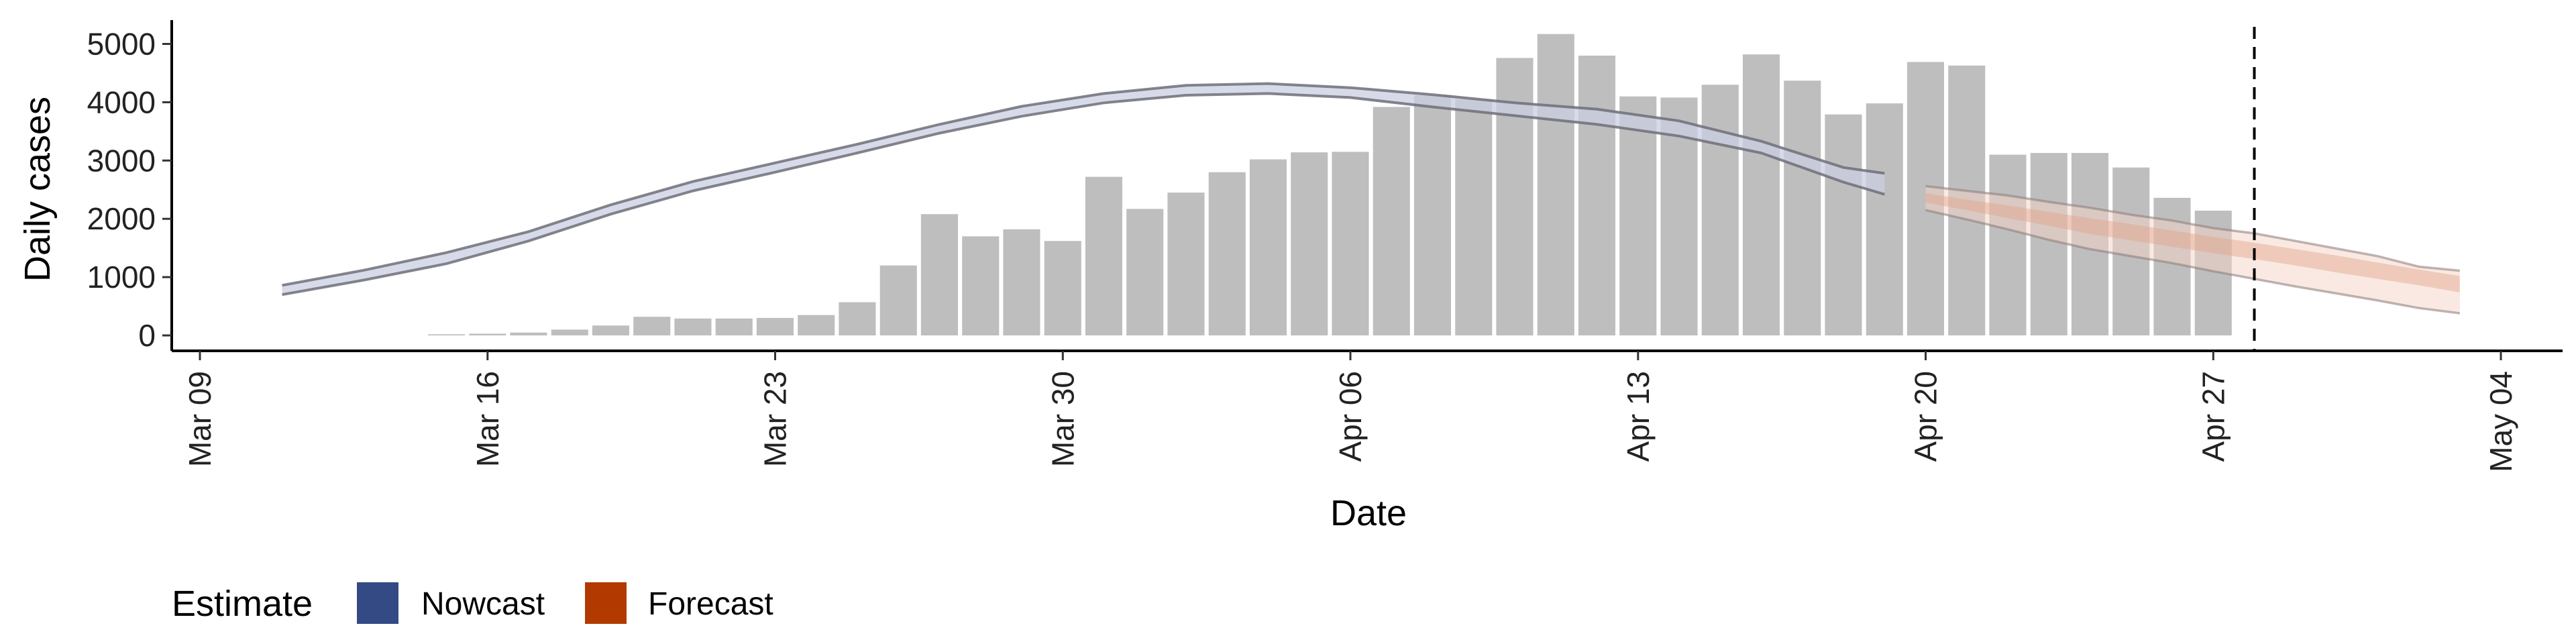  Describe the element at coordinates (121, 102) in the screenshot. I see `y-tick-label: 4000` at that location.